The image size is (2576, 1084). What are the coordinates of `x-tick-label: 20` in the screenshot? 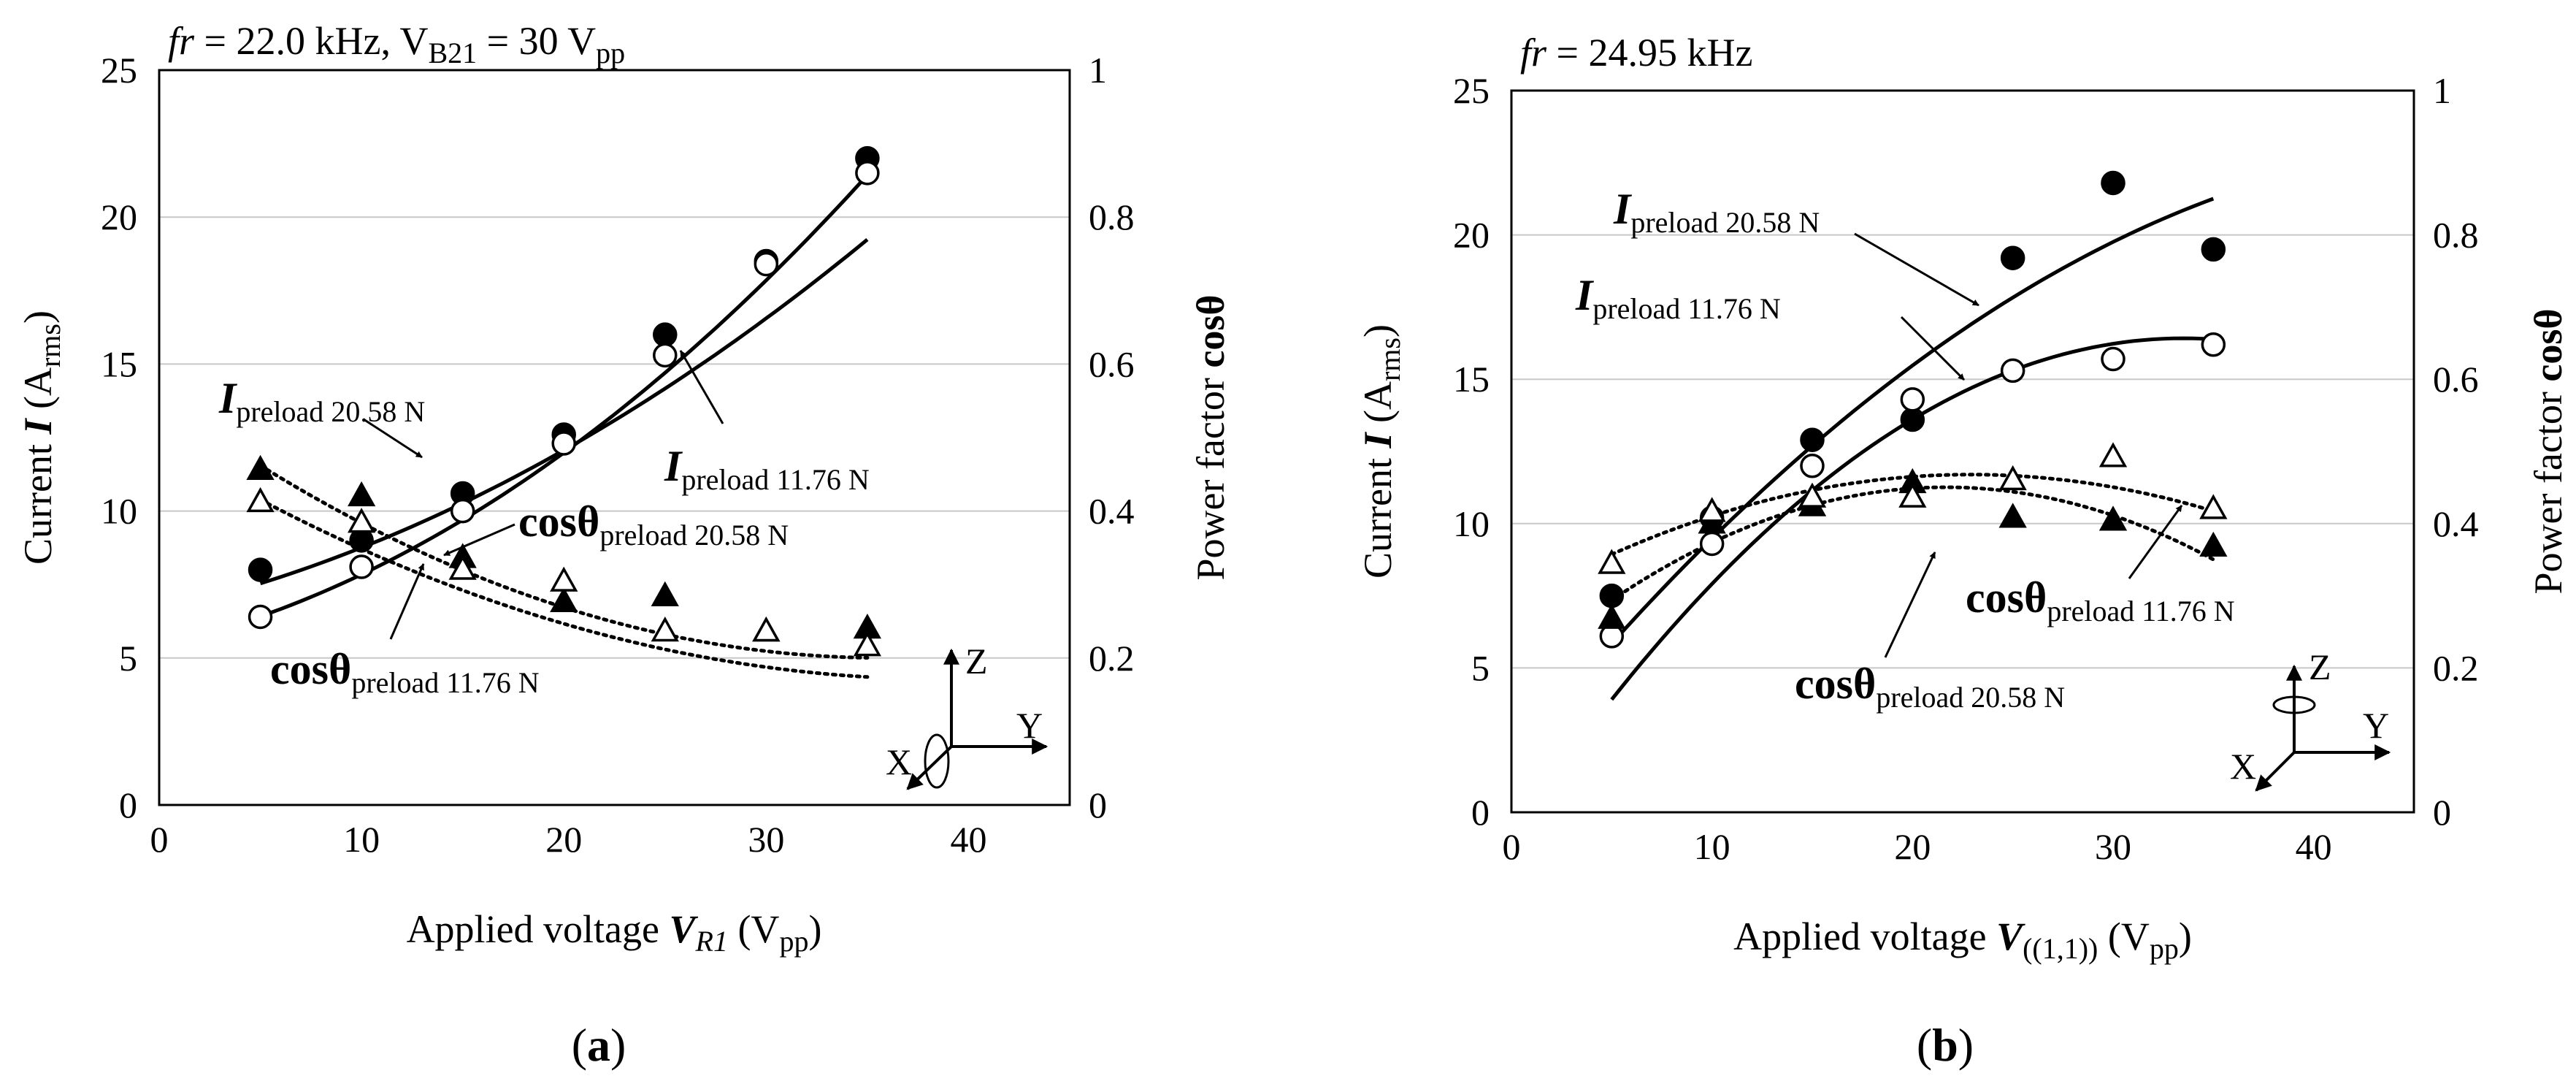 It's located at (1912, 847).